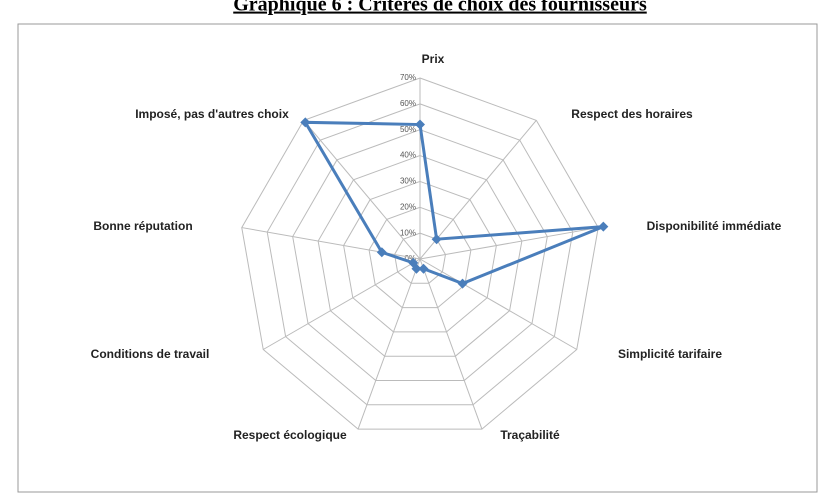 Image resolution: width=818 pixels, height=493 pixels. Describe the element at coordinates (408, 155) in the screenshot. I see `y-tick-label: 40%` at that location.